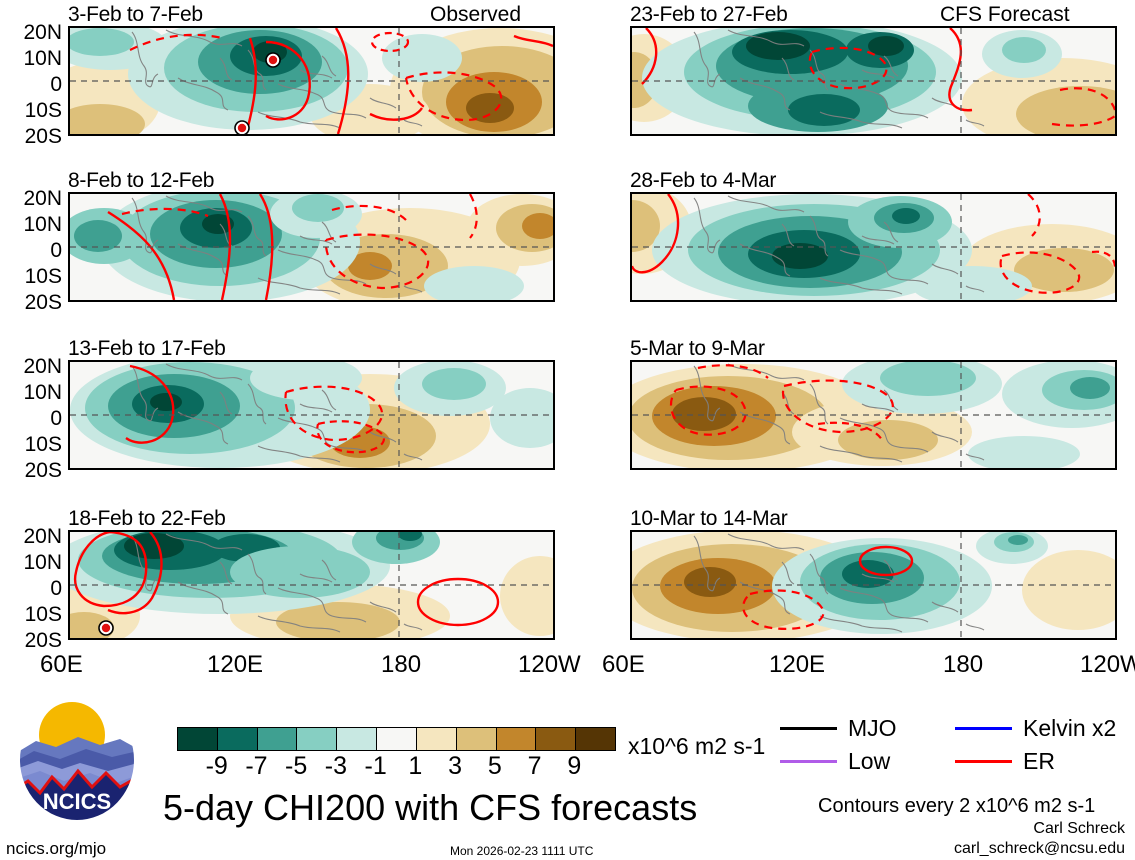 The image size is (1135, 860). I want to click on legend-label-kelvin: Kelvin x2, so click(1070, 728).